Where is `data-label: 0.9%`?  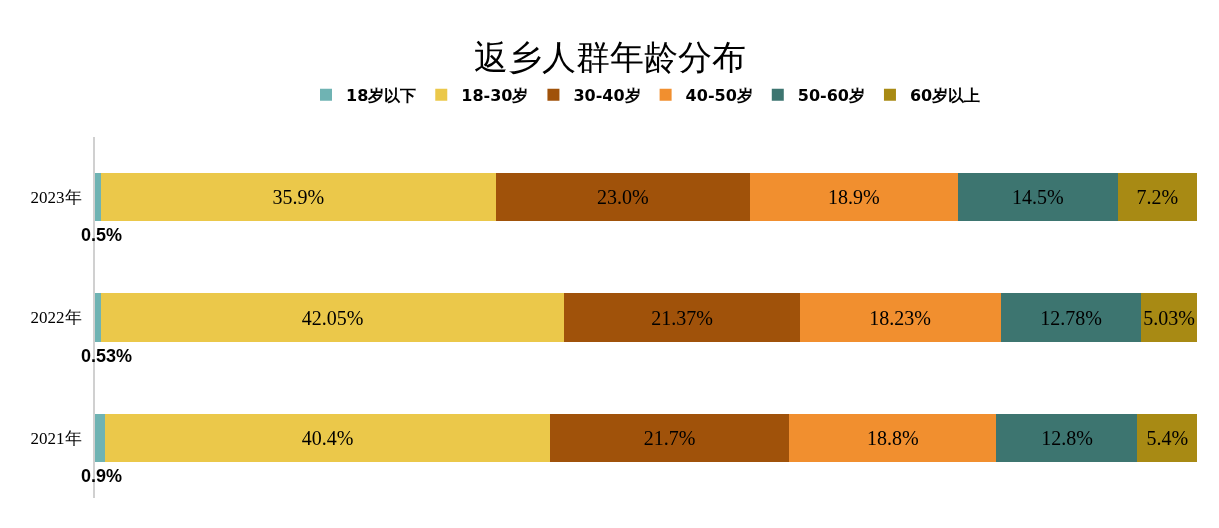
data-label: 0.9% is located at coordinates (102, 476).